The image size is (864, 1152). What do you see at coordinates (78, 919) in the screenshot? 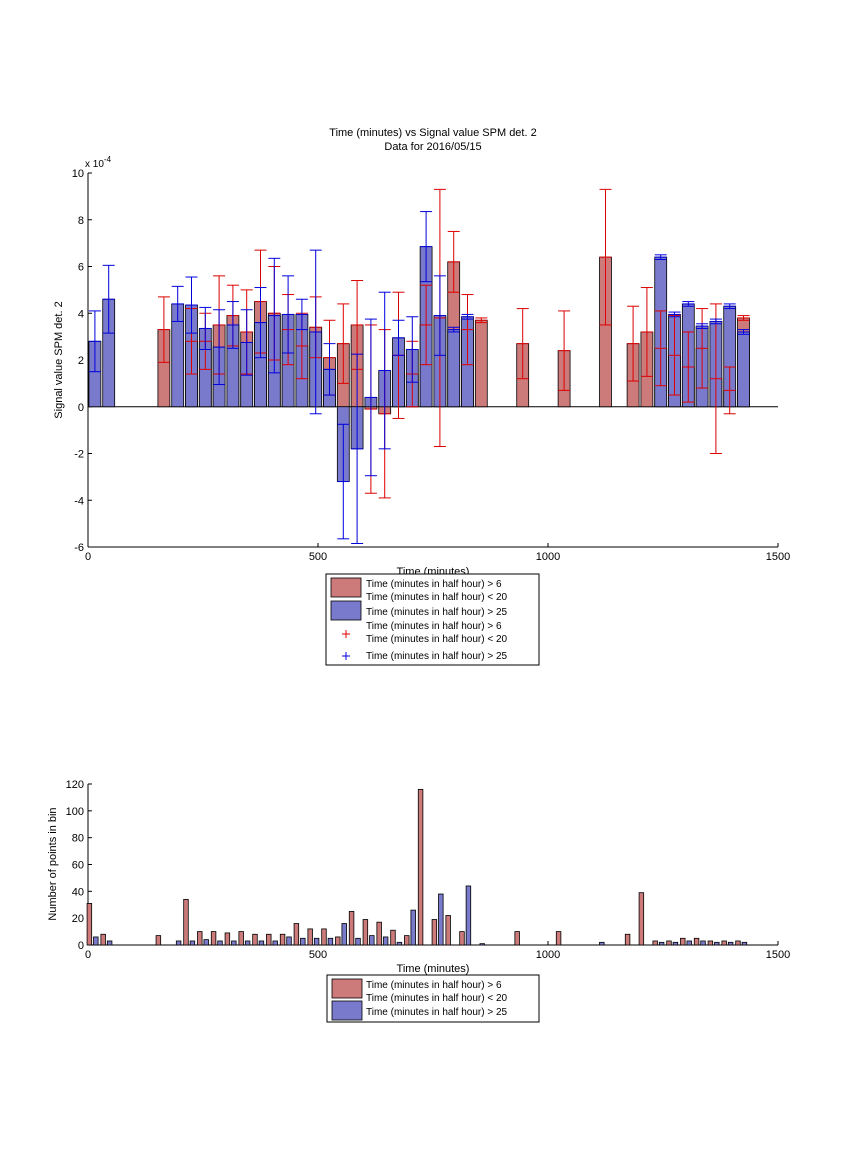
I see `y-tick-label: 20` at bounding box center [78, 919].